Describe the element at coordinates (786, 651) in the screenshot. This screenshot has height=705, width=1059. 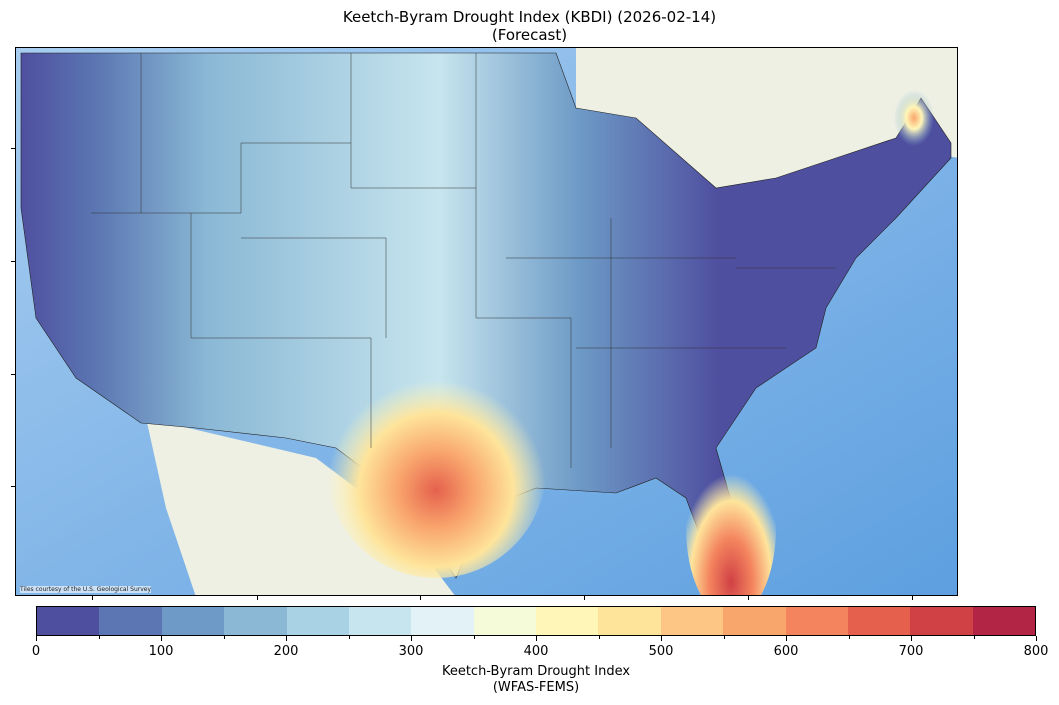
I see `colorbar-tick-label: 600` at that location.